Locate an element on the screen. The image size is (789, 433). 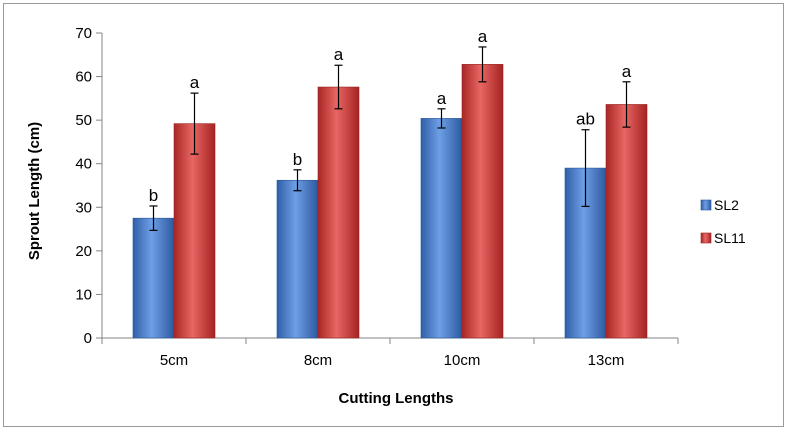
legend-label-sl11: SL11 is located at coordinates (730, 238).